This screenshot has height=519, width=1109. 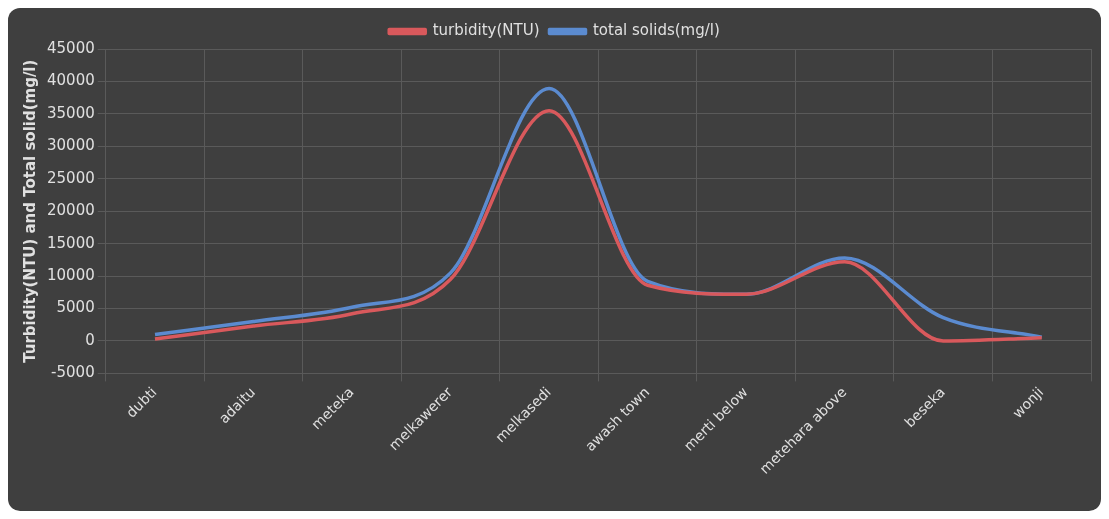 What do you see at coordinates (71, 112) in the screenshot?
I see `y-tick-label: 35000` at bounding box center [71, 112].